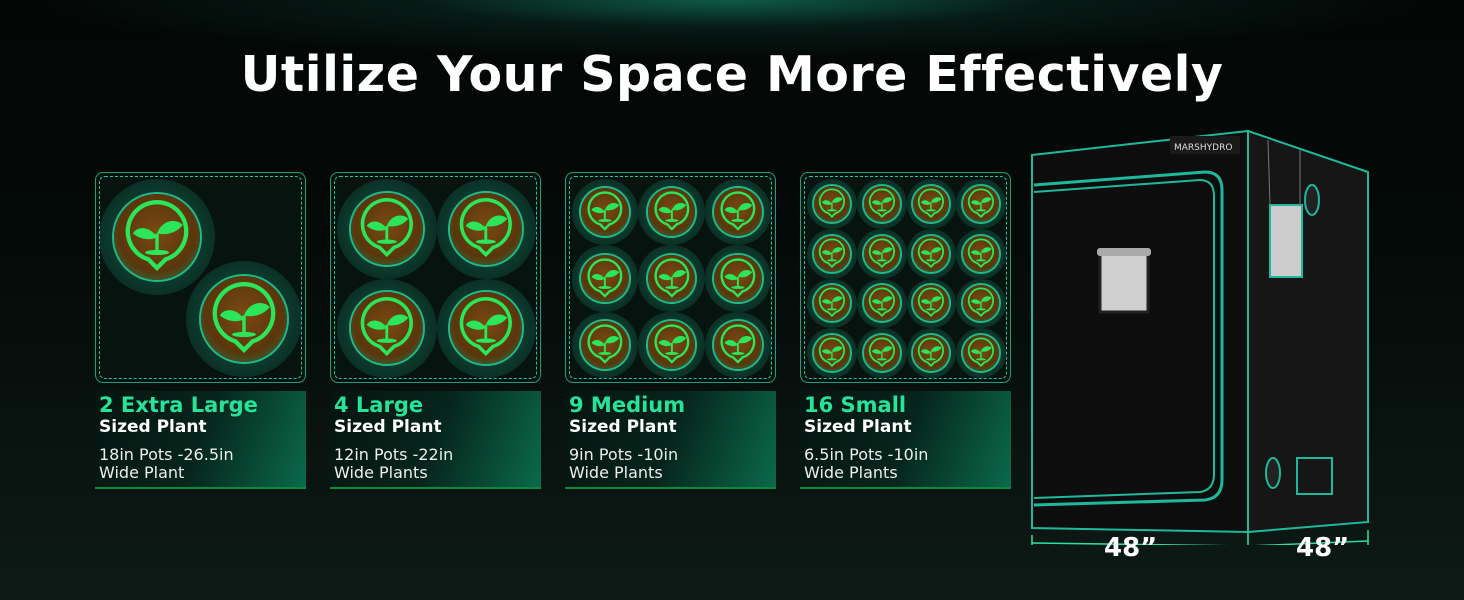 This screenshot has height=600, width=1464. What do you see at coordinates (1203, 148) in the screenshot?
I see `tent-brand-logo: MARSHYDRO` at bounding box center [1203, 148].